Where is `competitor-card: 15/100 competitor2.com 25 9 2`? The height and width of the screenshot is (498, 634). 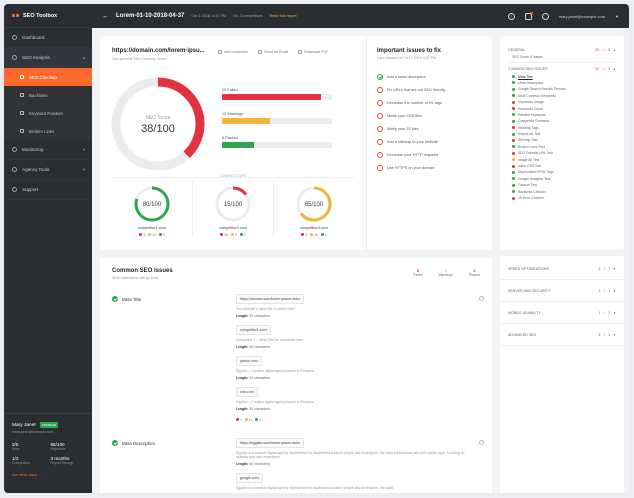
competitor-card: 15/100 competitor2.com 25 9 2 is located at coordinates (233, 209).